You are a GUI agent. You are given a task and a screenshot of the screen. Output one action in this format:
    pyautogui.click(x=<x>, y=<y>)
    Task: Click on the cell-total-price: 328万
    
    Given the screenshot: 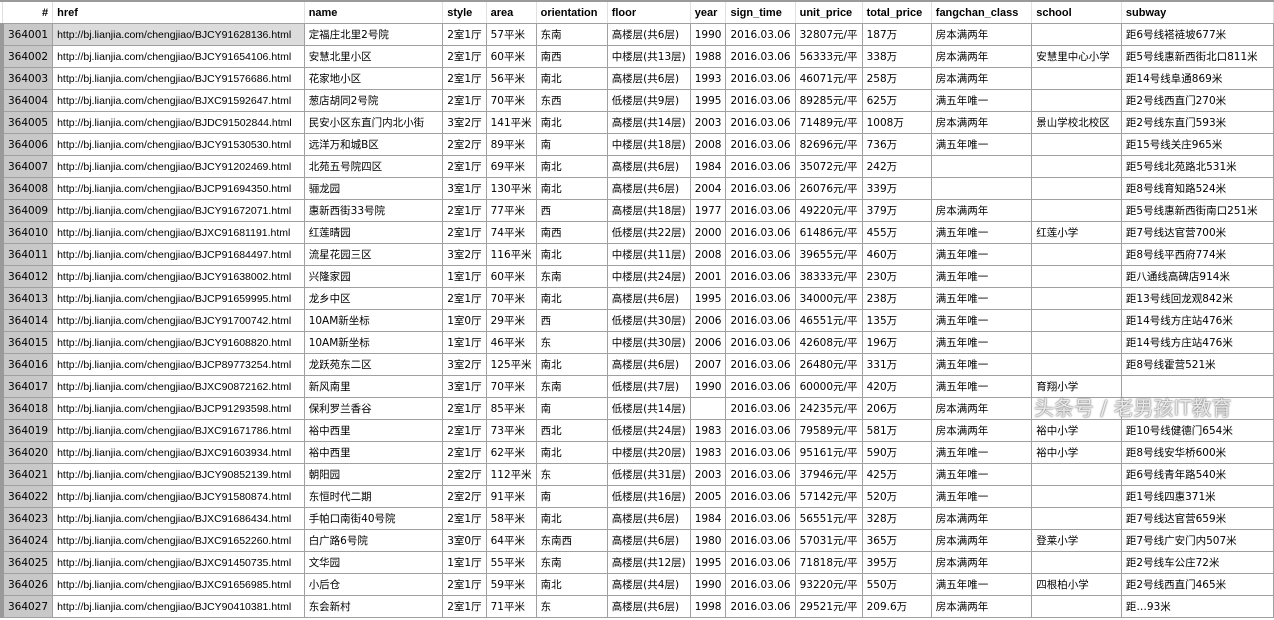 What is the action you would take?
    pyautogui.click(x=896, y=518)
    